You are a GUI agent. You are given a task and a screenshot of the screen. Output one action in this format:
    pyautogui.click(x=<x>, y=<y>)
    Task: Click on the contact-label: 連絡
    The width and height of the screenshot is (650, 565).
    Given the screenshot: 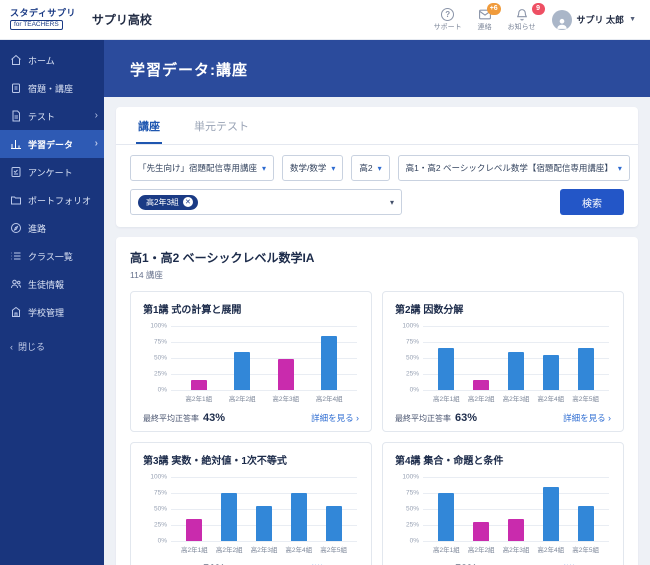 What is the action you would take?
    pyautogui.click(x=484, y=27)
    